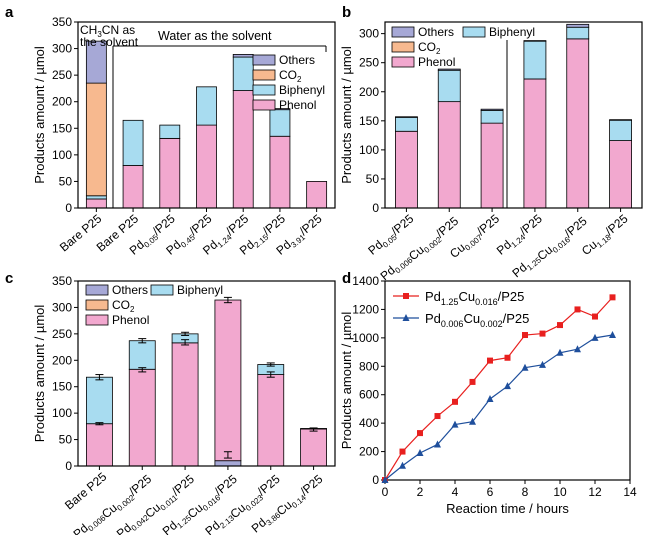  What do you see at coordinates (62, 334) in the screenshot?
I see `panel-c-ytick-label: 250` at bounding box center [62, 334].